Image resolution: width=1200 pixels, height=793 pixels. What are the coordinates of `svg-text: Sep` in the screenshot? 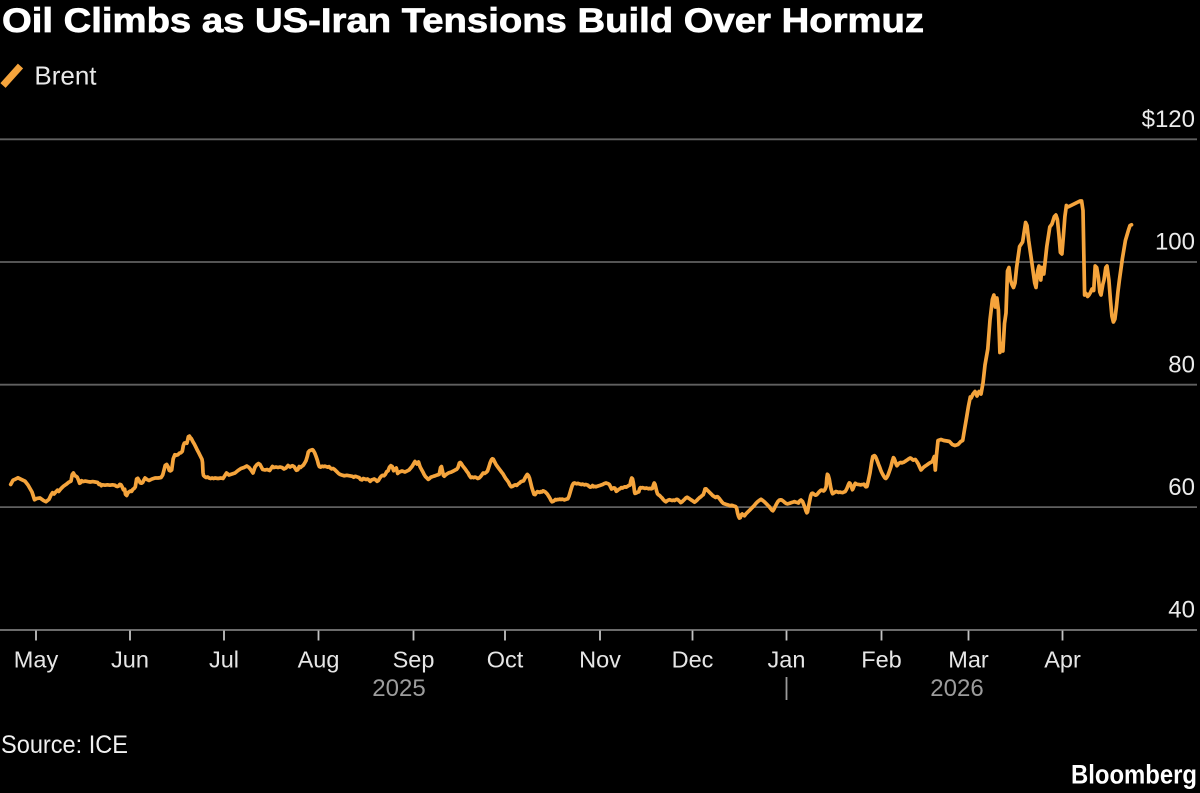 It's located at (414, 660).